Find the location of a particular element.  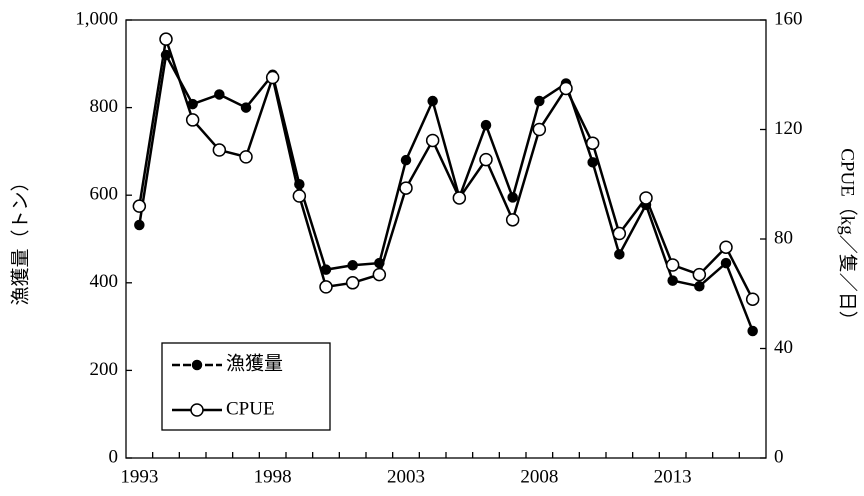

y-tick-label: 0 is located at coordinates (114, 456).